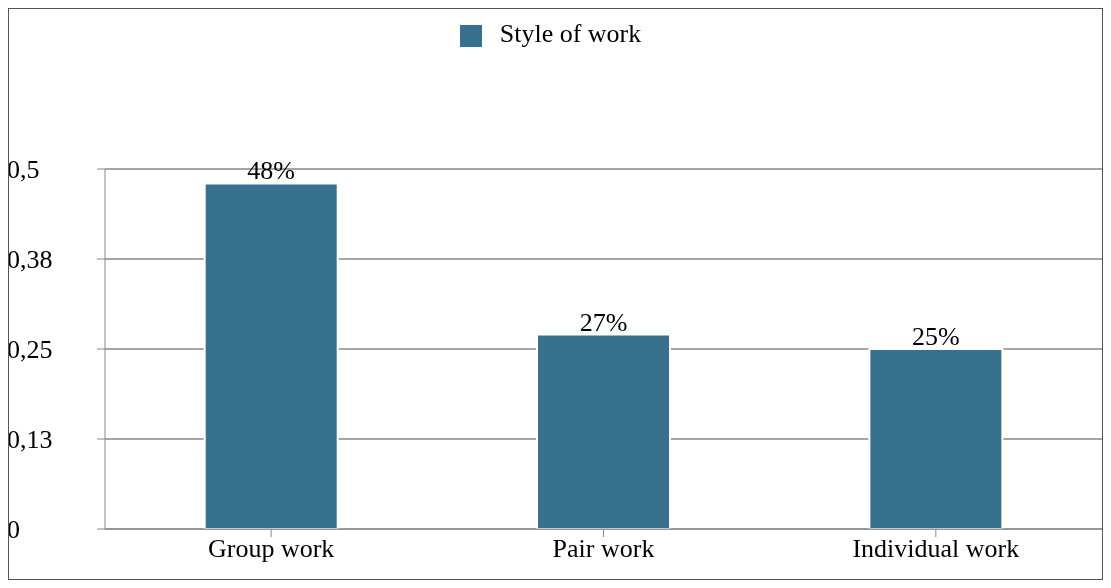 The height and width of the screenshot is (588, 1111). Describe the element at coordinates (936, 336) in the screenshot. I see `data-label: 25%` at that location.